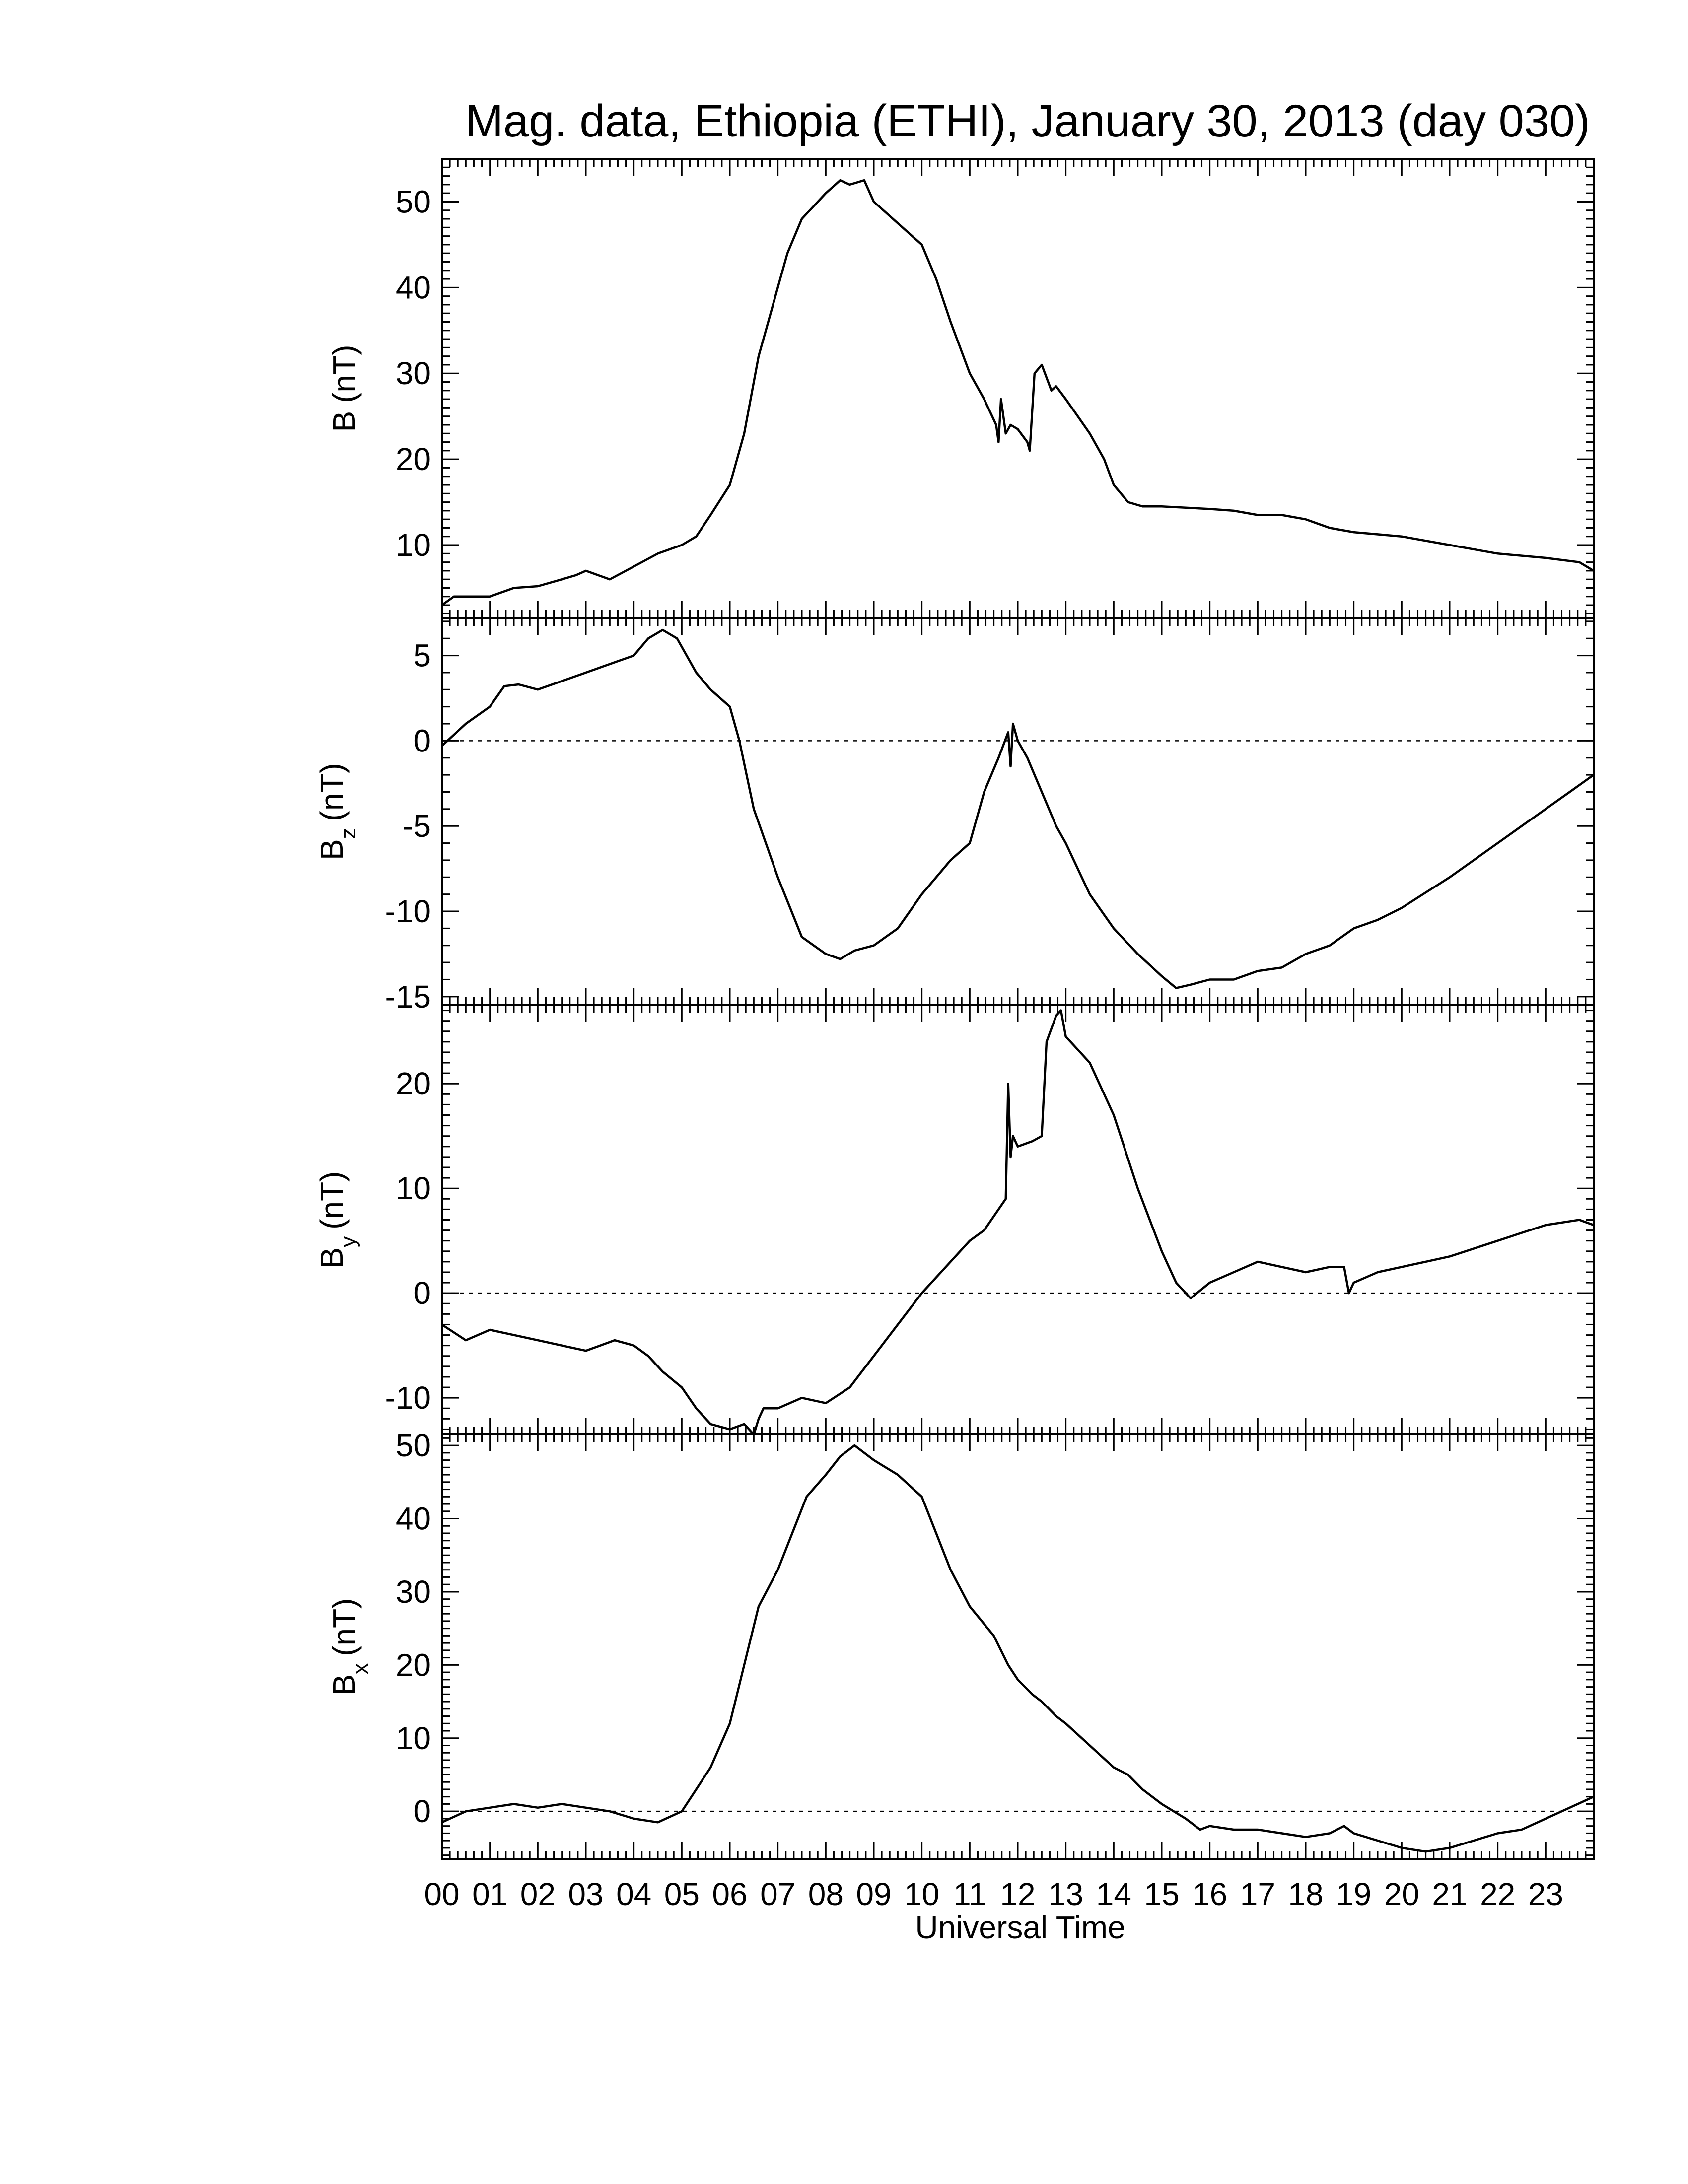  Describe the element at coordinates (633, 1894) in the screenshot. I see `x-tick-label: 04` at that location.